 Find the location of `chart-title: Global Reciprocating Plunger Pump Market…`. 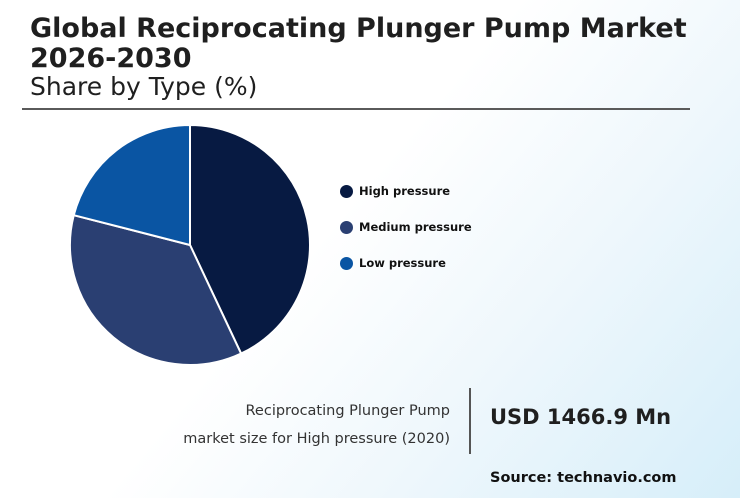

chart-title: Global Reciprocating Plunger Pump Market… is located at coordinates (358, 43).